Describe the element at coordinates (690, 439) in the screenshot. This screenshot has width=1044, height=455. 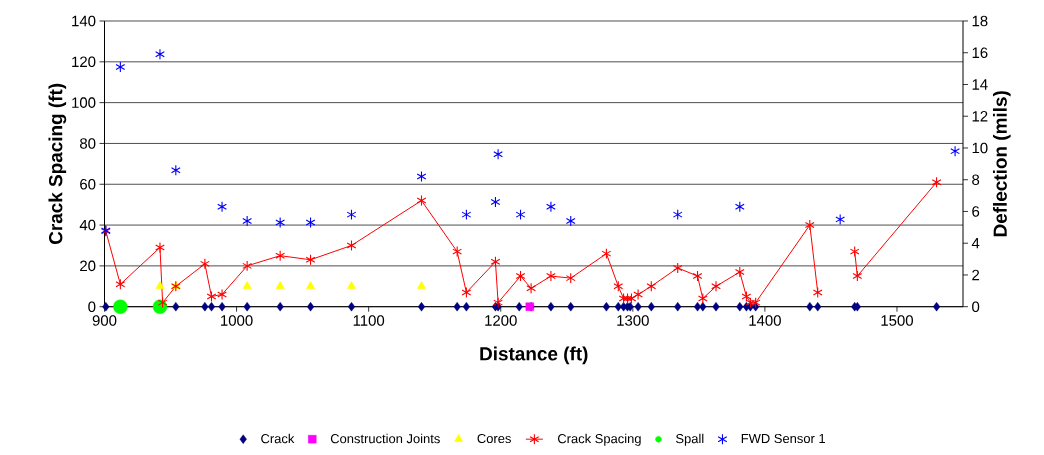
I see `legend-label: Spall` at that location.